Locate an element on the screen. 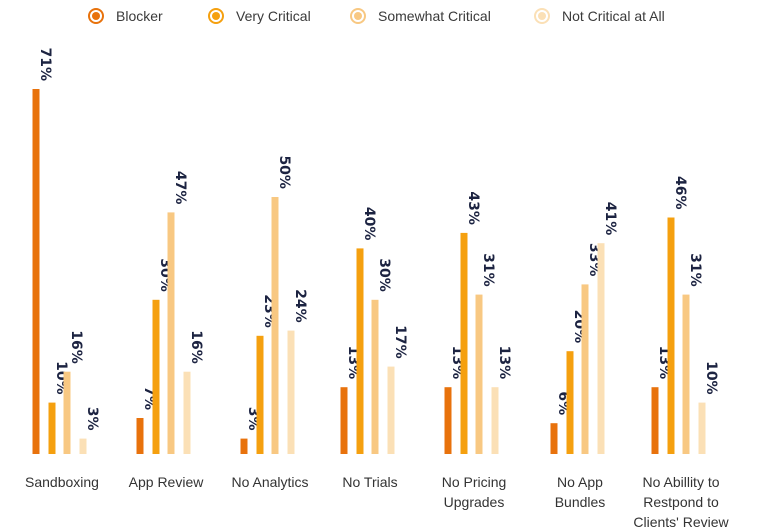 The height and width of the screenshot is (532, 760). category-label-line: Clients' Review is located at coordinates (681, 522).